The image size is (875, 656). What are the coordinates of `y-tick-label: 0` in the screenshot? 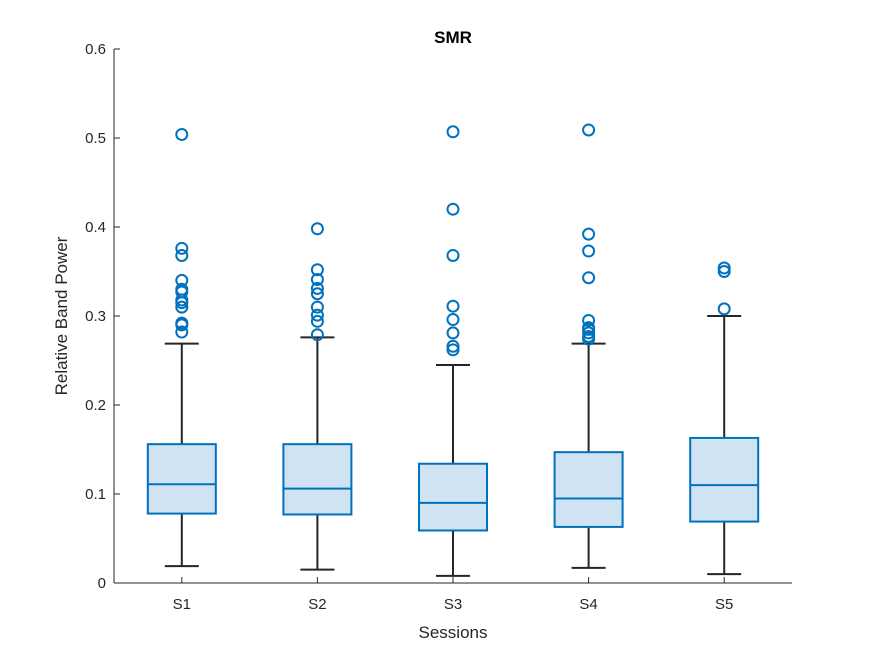 It's located at (102, 583).